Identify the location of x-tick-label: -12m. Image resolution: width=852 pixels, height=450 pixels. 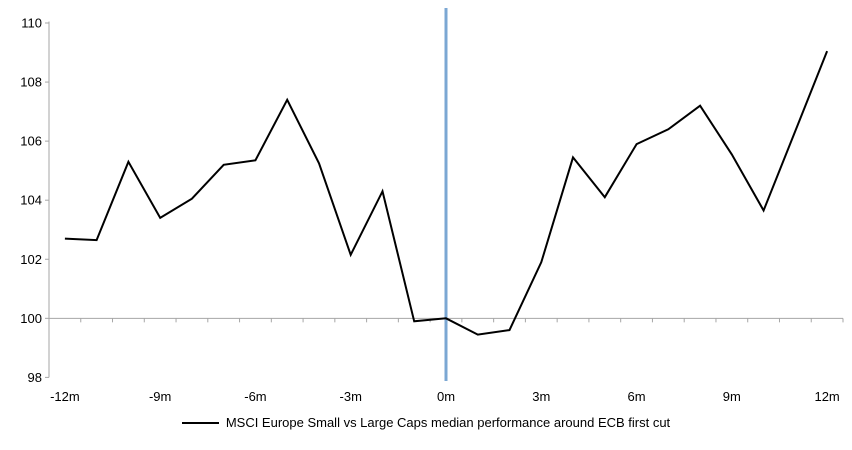
(65, 396).